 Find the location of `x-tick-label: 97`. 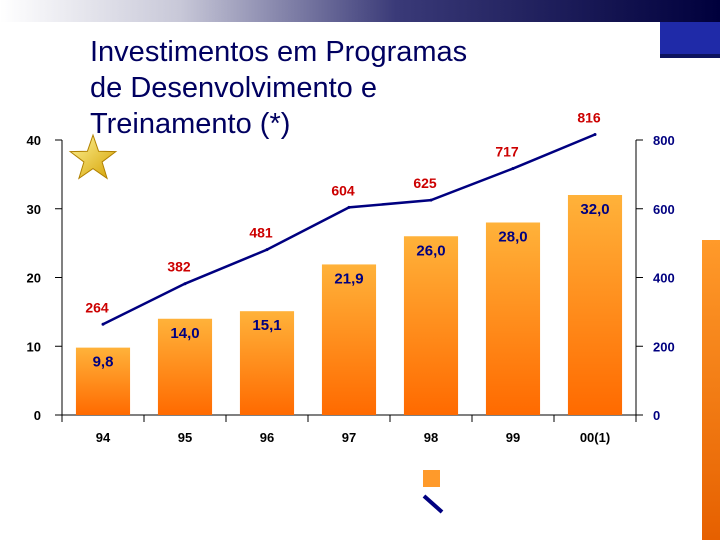

x-tick-label: 97 is located at coordinates (349, 437).